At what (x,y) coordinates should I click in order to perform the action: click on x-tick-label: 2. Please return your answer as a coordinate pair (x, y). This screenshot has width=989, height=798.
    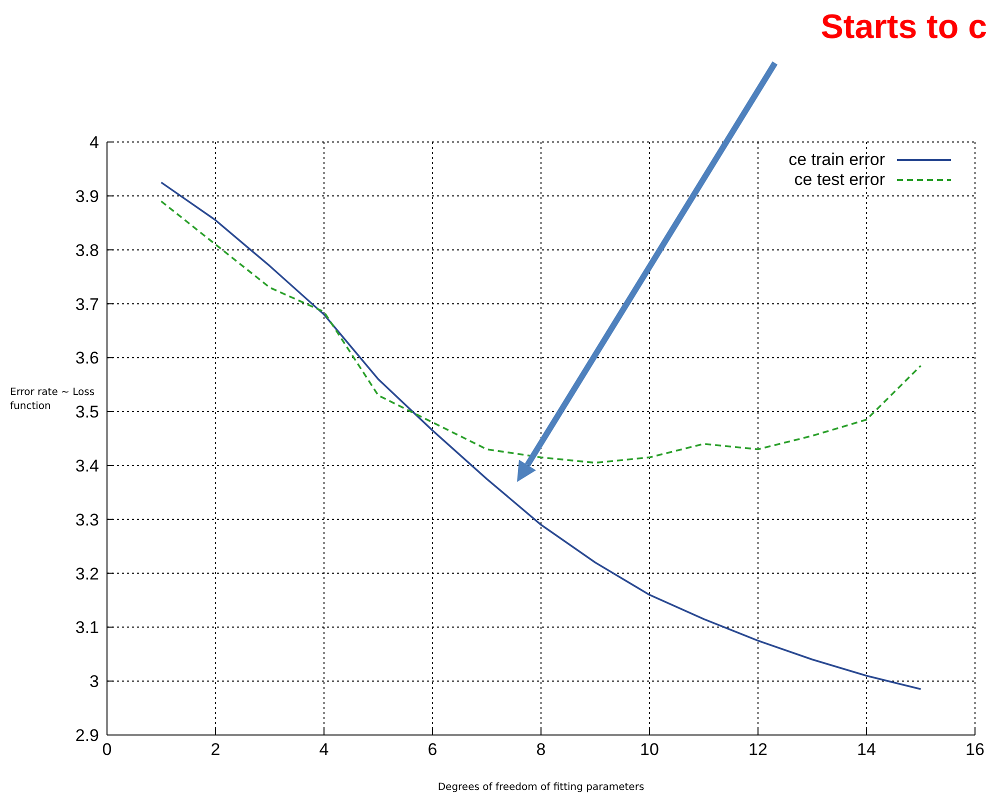
    Looking at the image, I should click on (215, 750).